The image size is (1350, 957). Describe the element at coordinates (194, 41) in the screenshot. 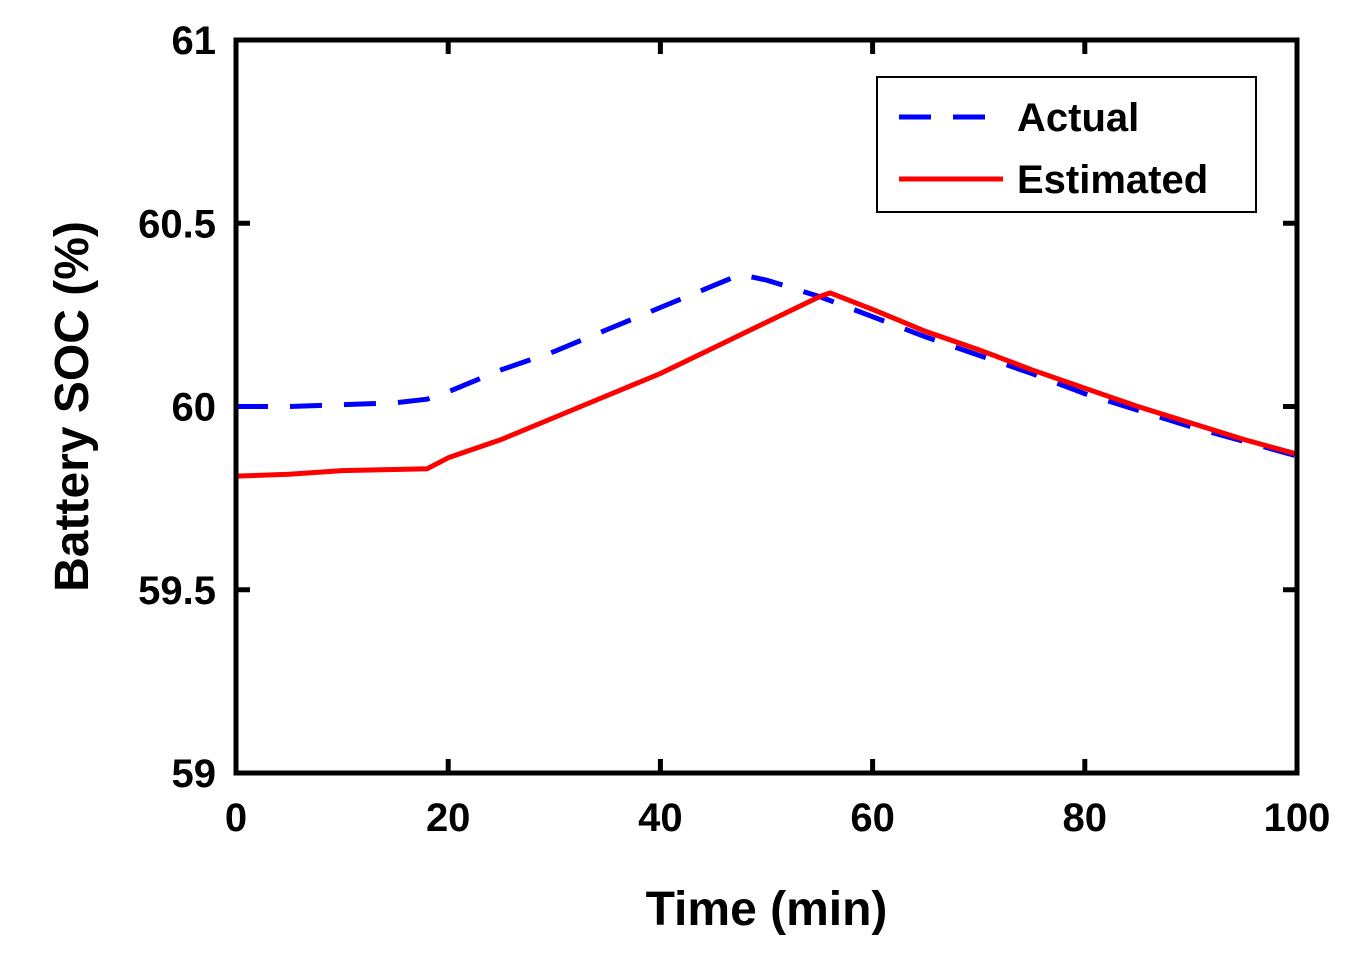

I see `y-tick-label-4: 61` at that location.